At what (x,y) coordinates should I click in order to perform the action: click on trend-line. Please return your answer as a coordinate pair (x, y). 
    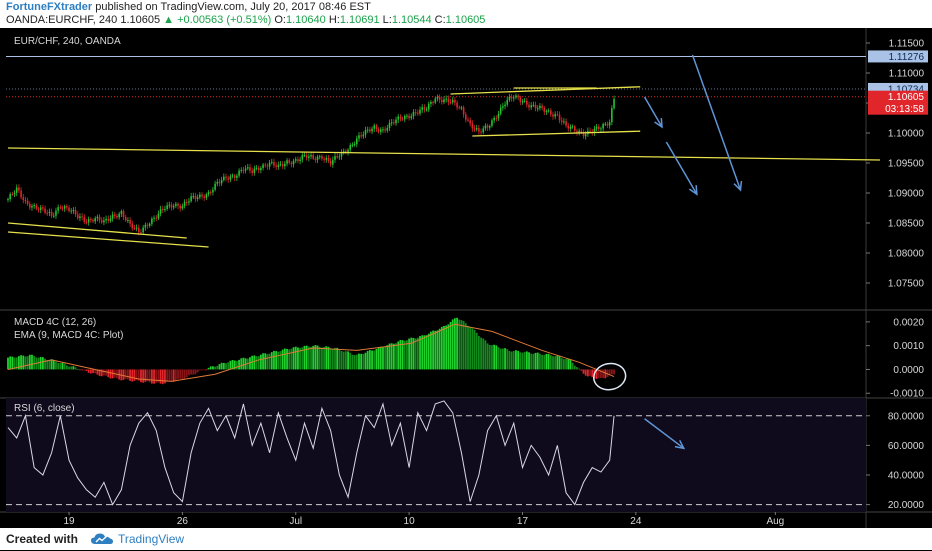
    Looking at the image, I should click on (97, 230).